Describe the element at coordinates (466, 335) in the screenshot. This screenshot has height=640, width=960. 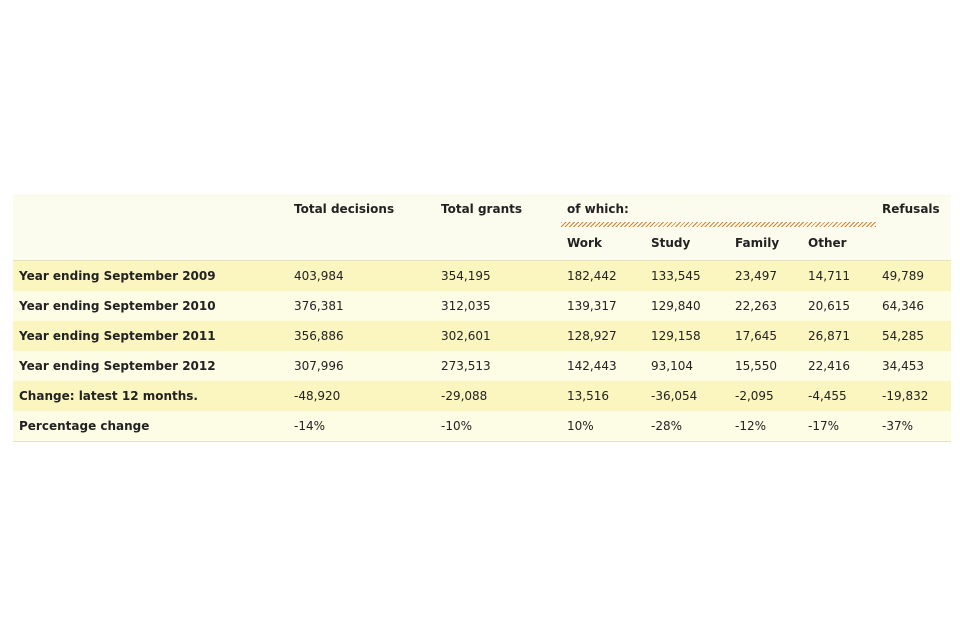
I see `cell-total-grants: 302,601` at that location.